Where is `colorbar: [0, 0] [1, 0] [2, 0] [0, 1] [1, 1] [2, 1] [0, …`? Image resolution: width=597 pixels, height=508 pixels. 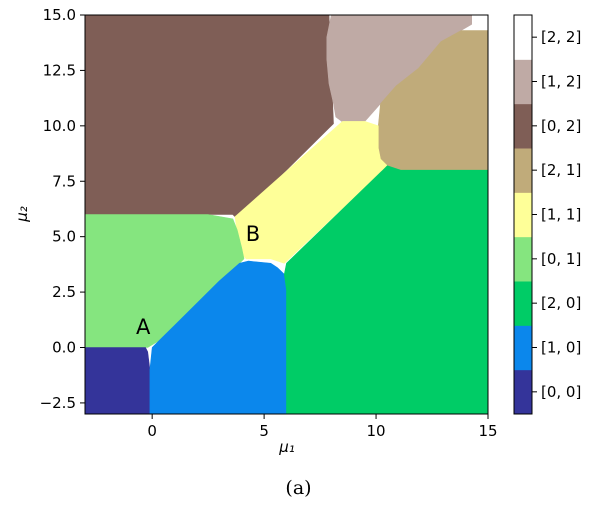 colorbar: [0, 0] [1, 0] [2, 0] [0, 1] [1, 1] [2, 1] [0, … is located at coordinates (547, 214).